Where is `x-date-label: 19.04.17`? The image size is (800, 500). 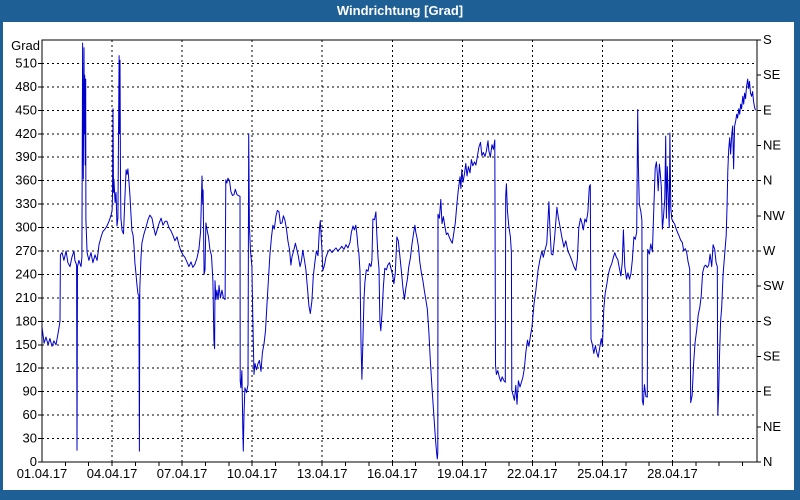 x-date-label: 19.04.17 is located at coordinates (462, 473).